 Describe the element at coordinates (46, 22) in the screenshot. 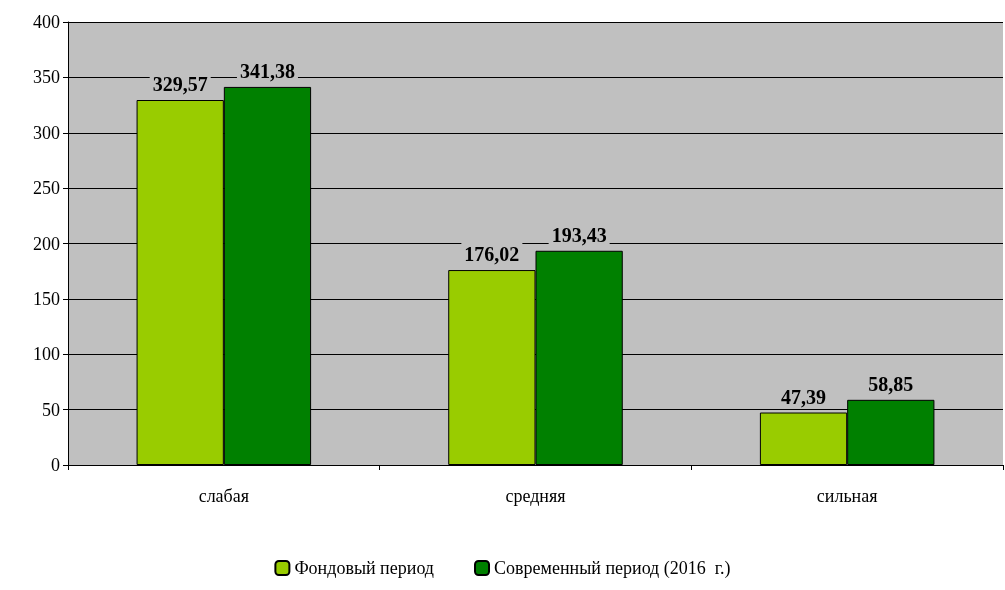

I see `y-tick-label: 400` at that location.